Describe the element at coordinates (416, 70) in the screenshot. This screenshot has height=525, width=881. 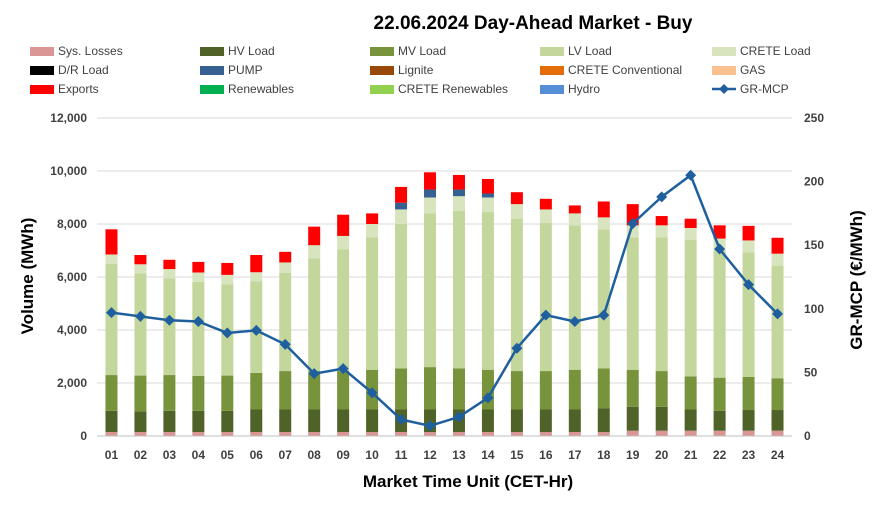
I see `legend-label: Lignite` at that location.